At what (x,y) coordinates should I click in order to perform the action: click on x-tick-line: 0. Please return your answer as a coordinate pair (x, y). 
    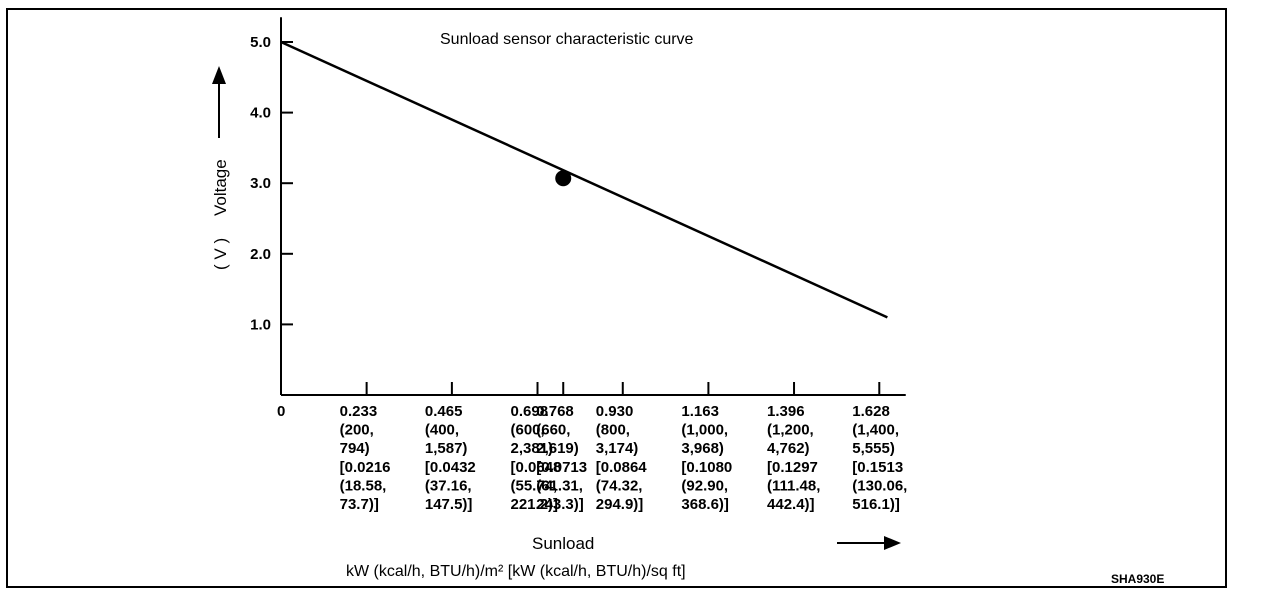
    Looking at the image, I should click on (281, 411).